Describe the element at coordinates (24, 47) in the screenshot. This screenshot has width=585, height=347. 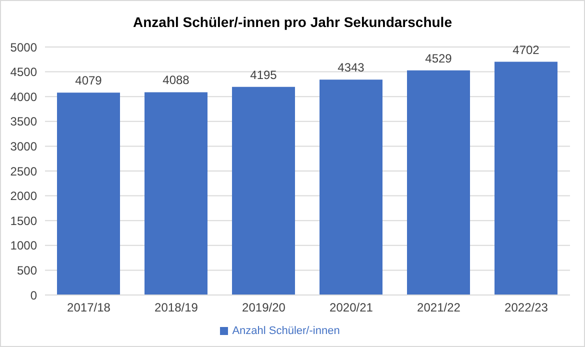
I see `y-tick-label: 5000` at that location.